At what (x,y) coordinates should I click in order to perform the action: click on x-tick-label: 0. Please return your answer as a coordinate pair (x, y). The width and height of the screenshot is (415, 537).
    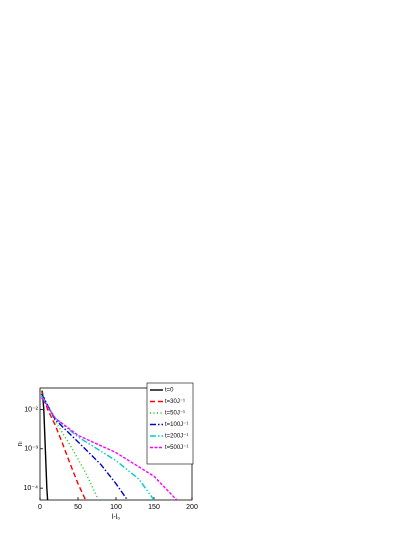
    Looking at the image, I should click on (40, 507).